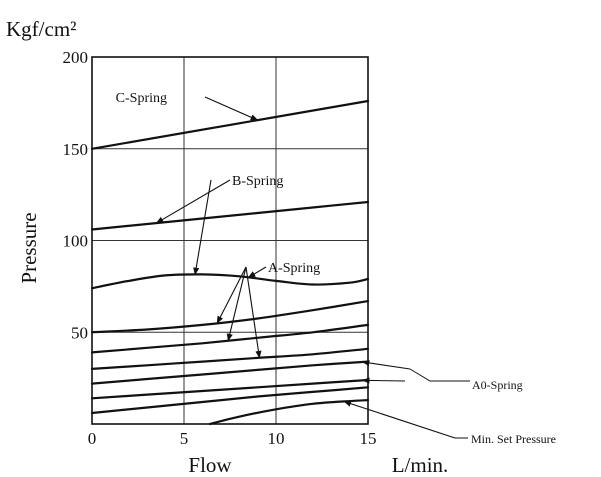 The height and width of the screenshot is (477, 601). I want to click on x-axis-label: Flow, so click(210, 465).